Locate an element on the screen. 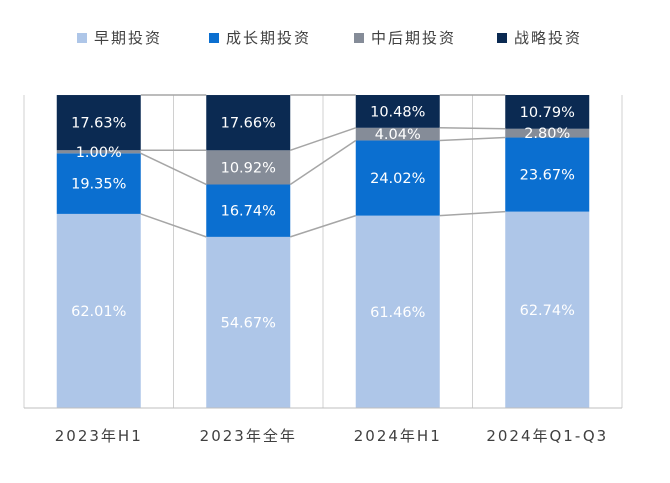 The image size is (670, 483). legend-label-3: 战略投资 is located at coordinates (548, 38).